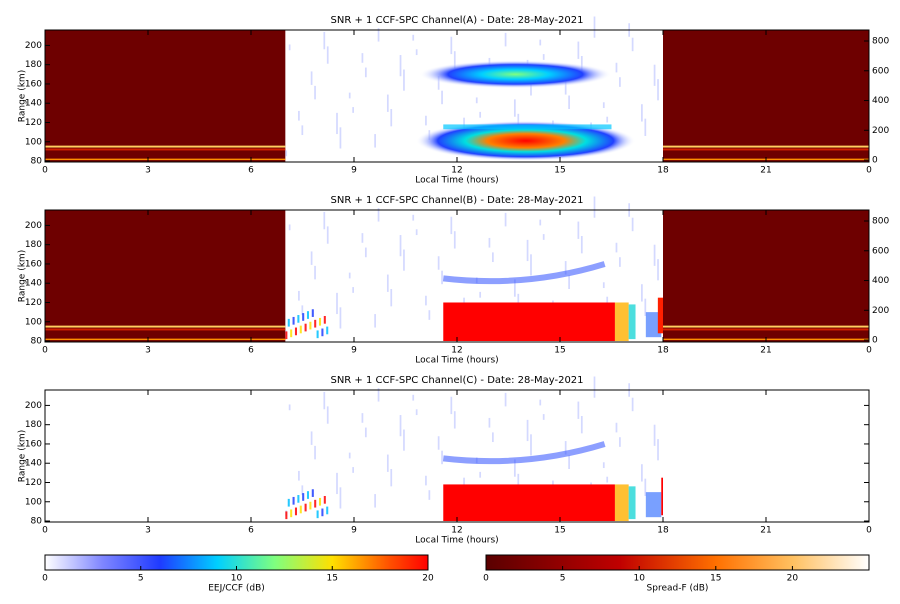  Describe the element at coordinates (23, 456) in the screenshot. I see `y-axis-label: Range (km)` at that location.